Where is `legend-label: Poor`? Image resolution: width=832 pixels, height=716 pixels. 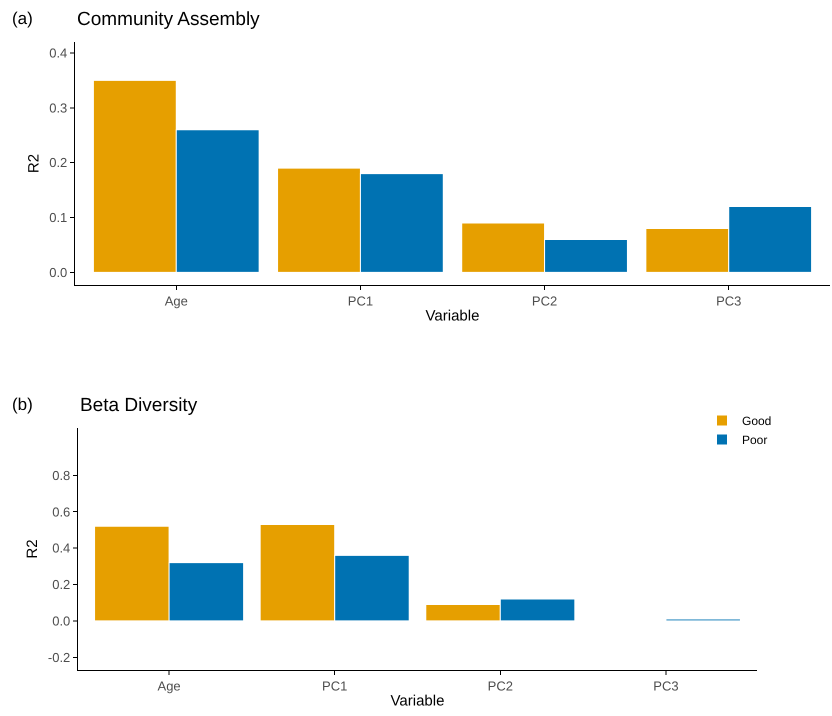 legend-label: Poor is located at coordinates (755, 440).